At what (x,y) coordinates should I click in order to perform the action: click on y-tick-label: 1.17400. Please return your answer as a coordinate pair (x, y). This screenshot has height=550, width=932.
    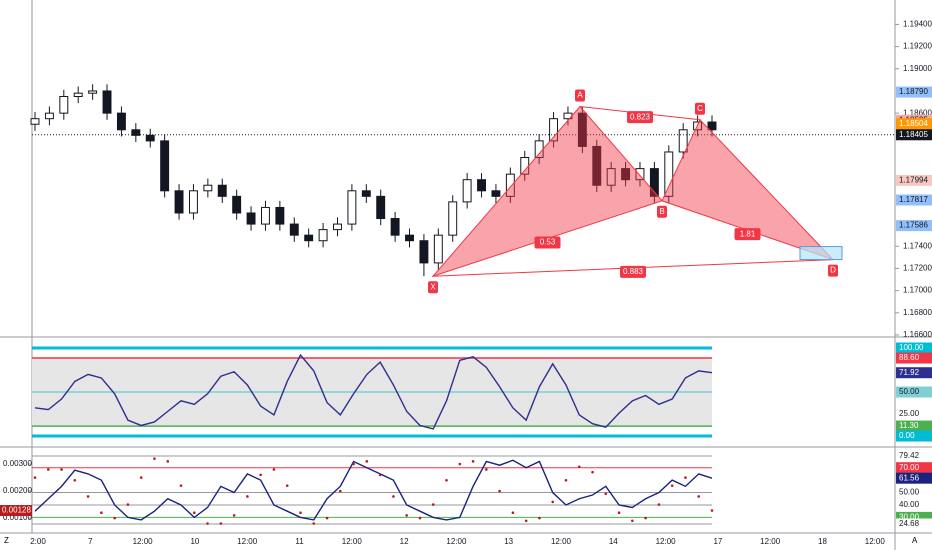
    Looking at the image, I should click on (917, 245).